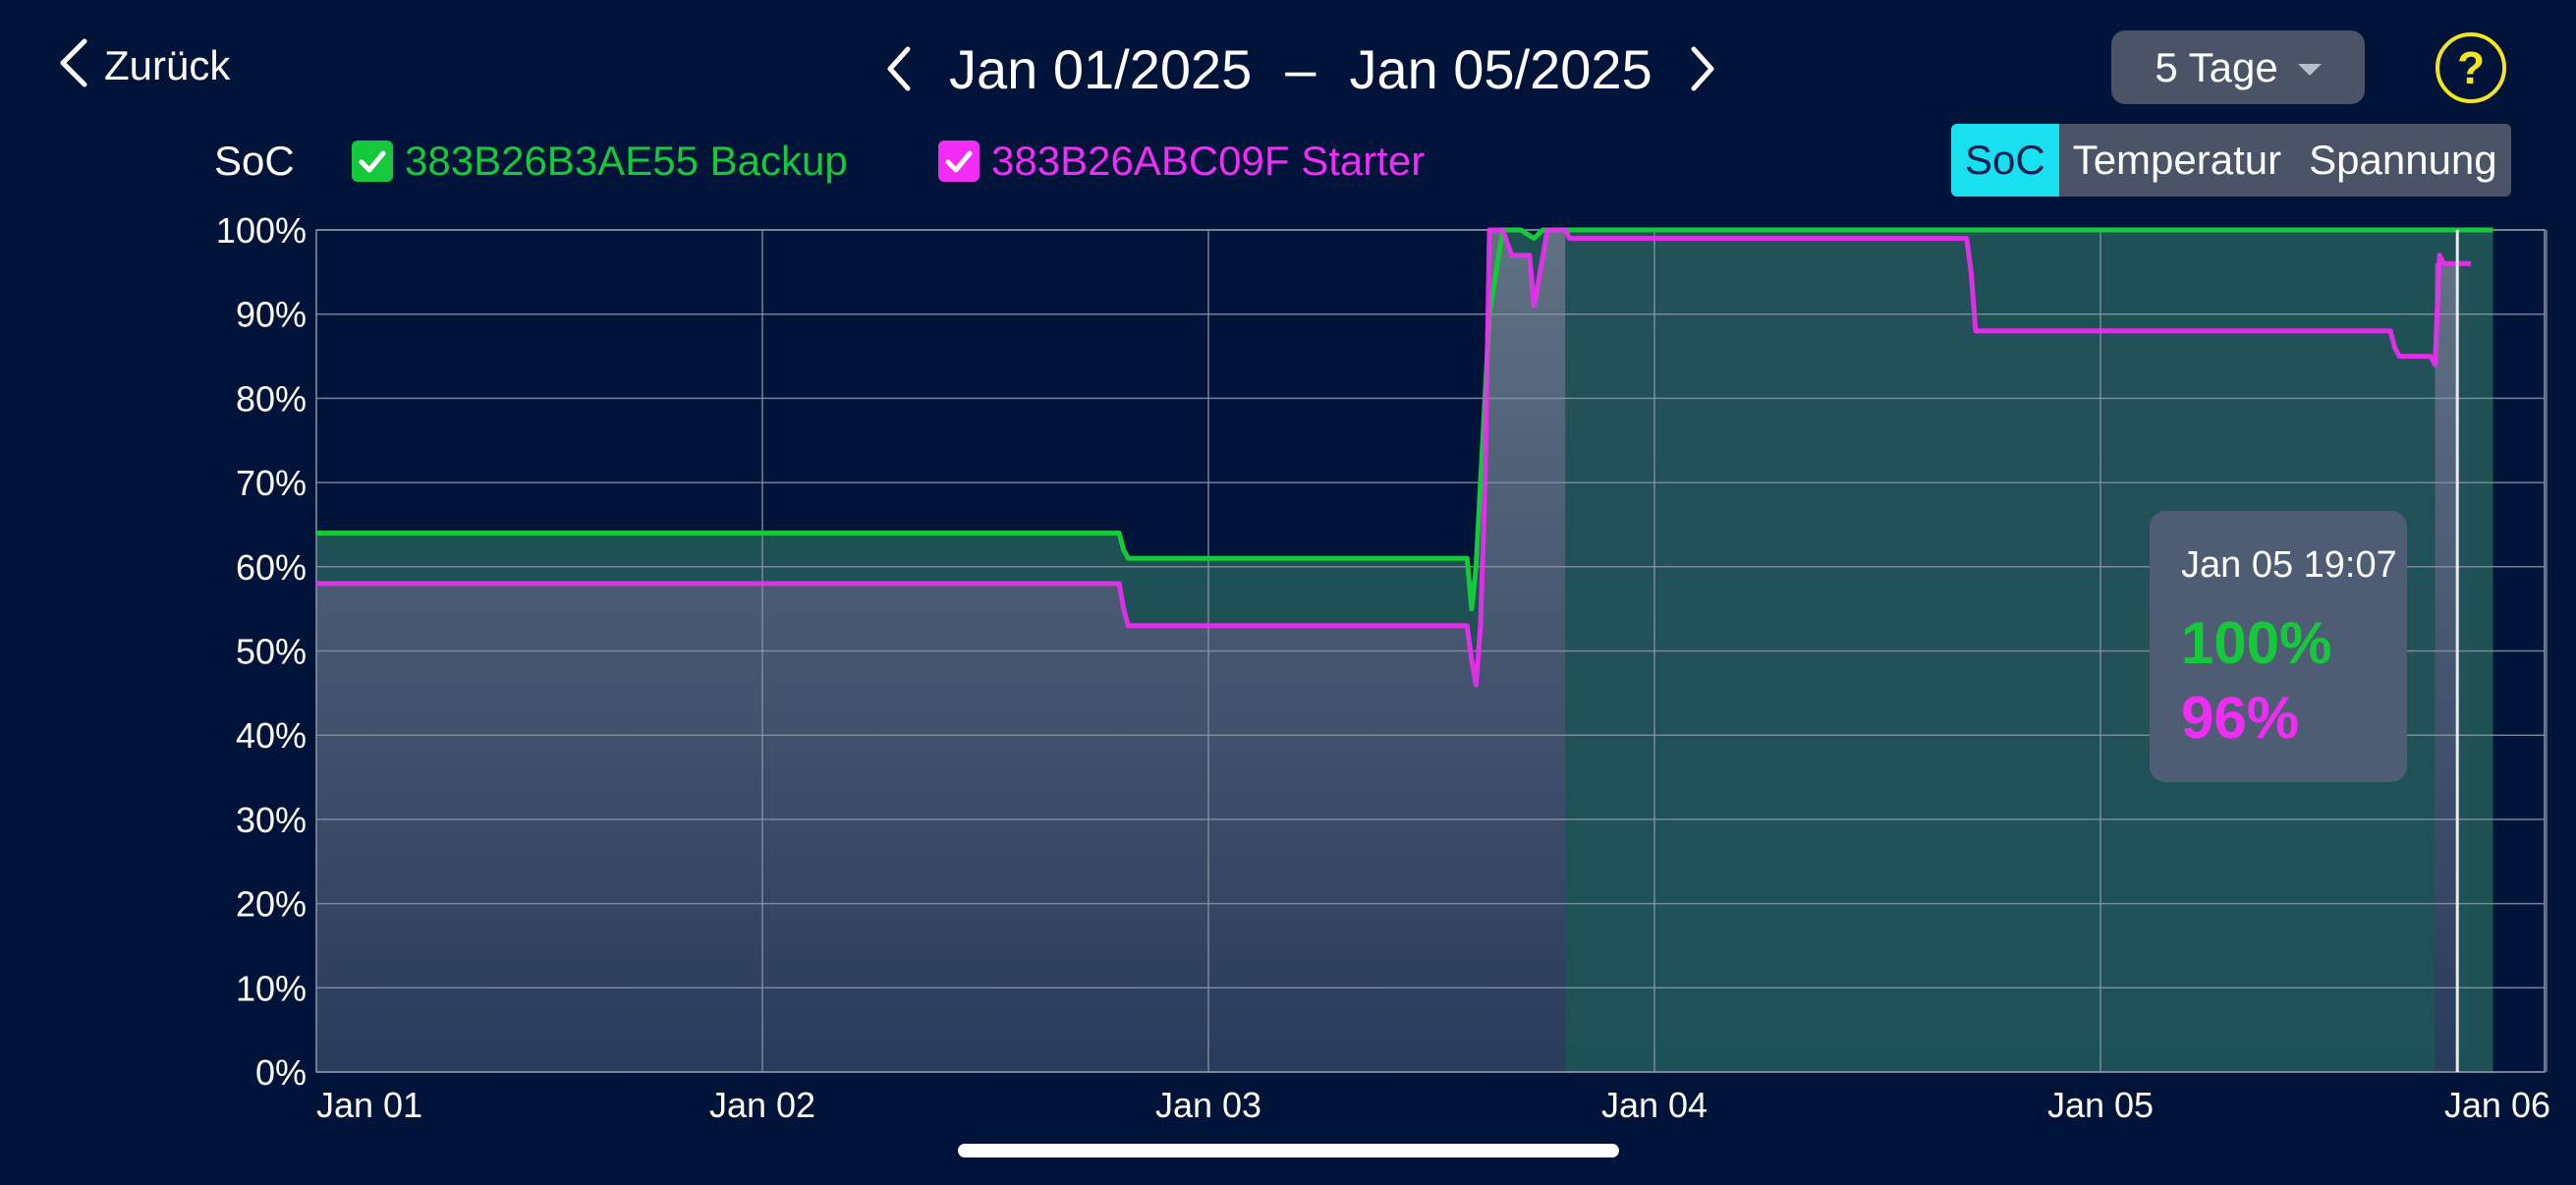 The width and height of the screenshot is (2576, 1185). What do you see at coordinates (762, 1105) in the screenshot?
I see `x-tick-label: Jan 02` at bounding box center [762, 1105].